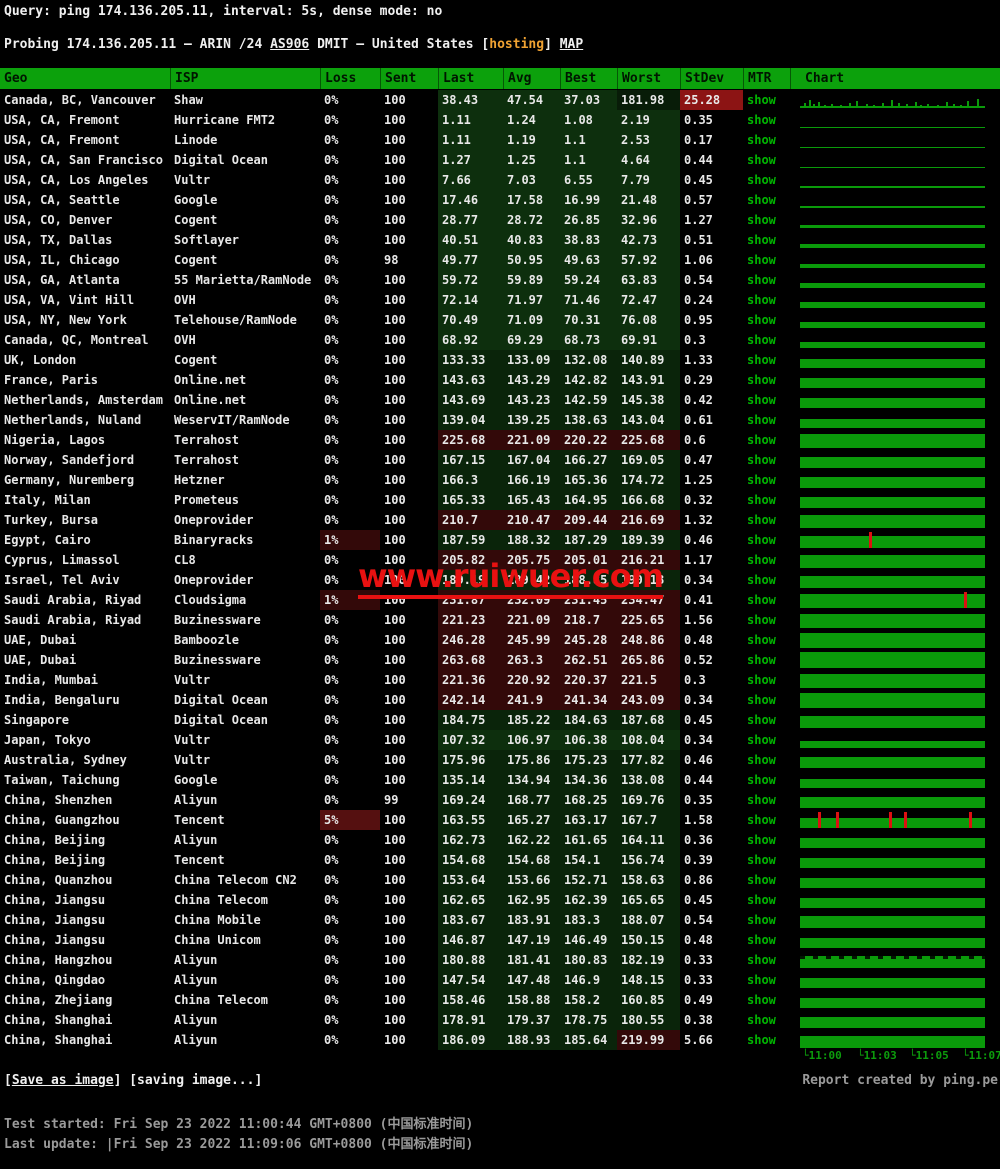 This screenshot has height=1169, width=1000. What do you see at coordinates (470, 300) in the screenshot?
I see `last-cell: 72.14` at bounding box center [470, 300].